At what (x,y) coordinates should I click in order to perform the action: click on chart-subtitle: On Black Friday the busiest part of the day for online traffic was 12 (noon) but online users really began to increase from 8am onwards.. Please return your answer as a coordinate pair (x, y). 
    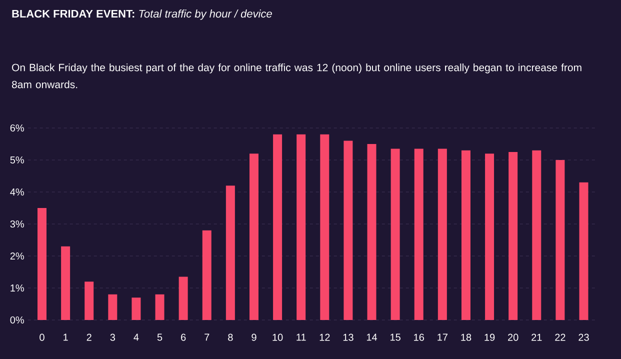
    Looking at the image, I should click on (297, 76).